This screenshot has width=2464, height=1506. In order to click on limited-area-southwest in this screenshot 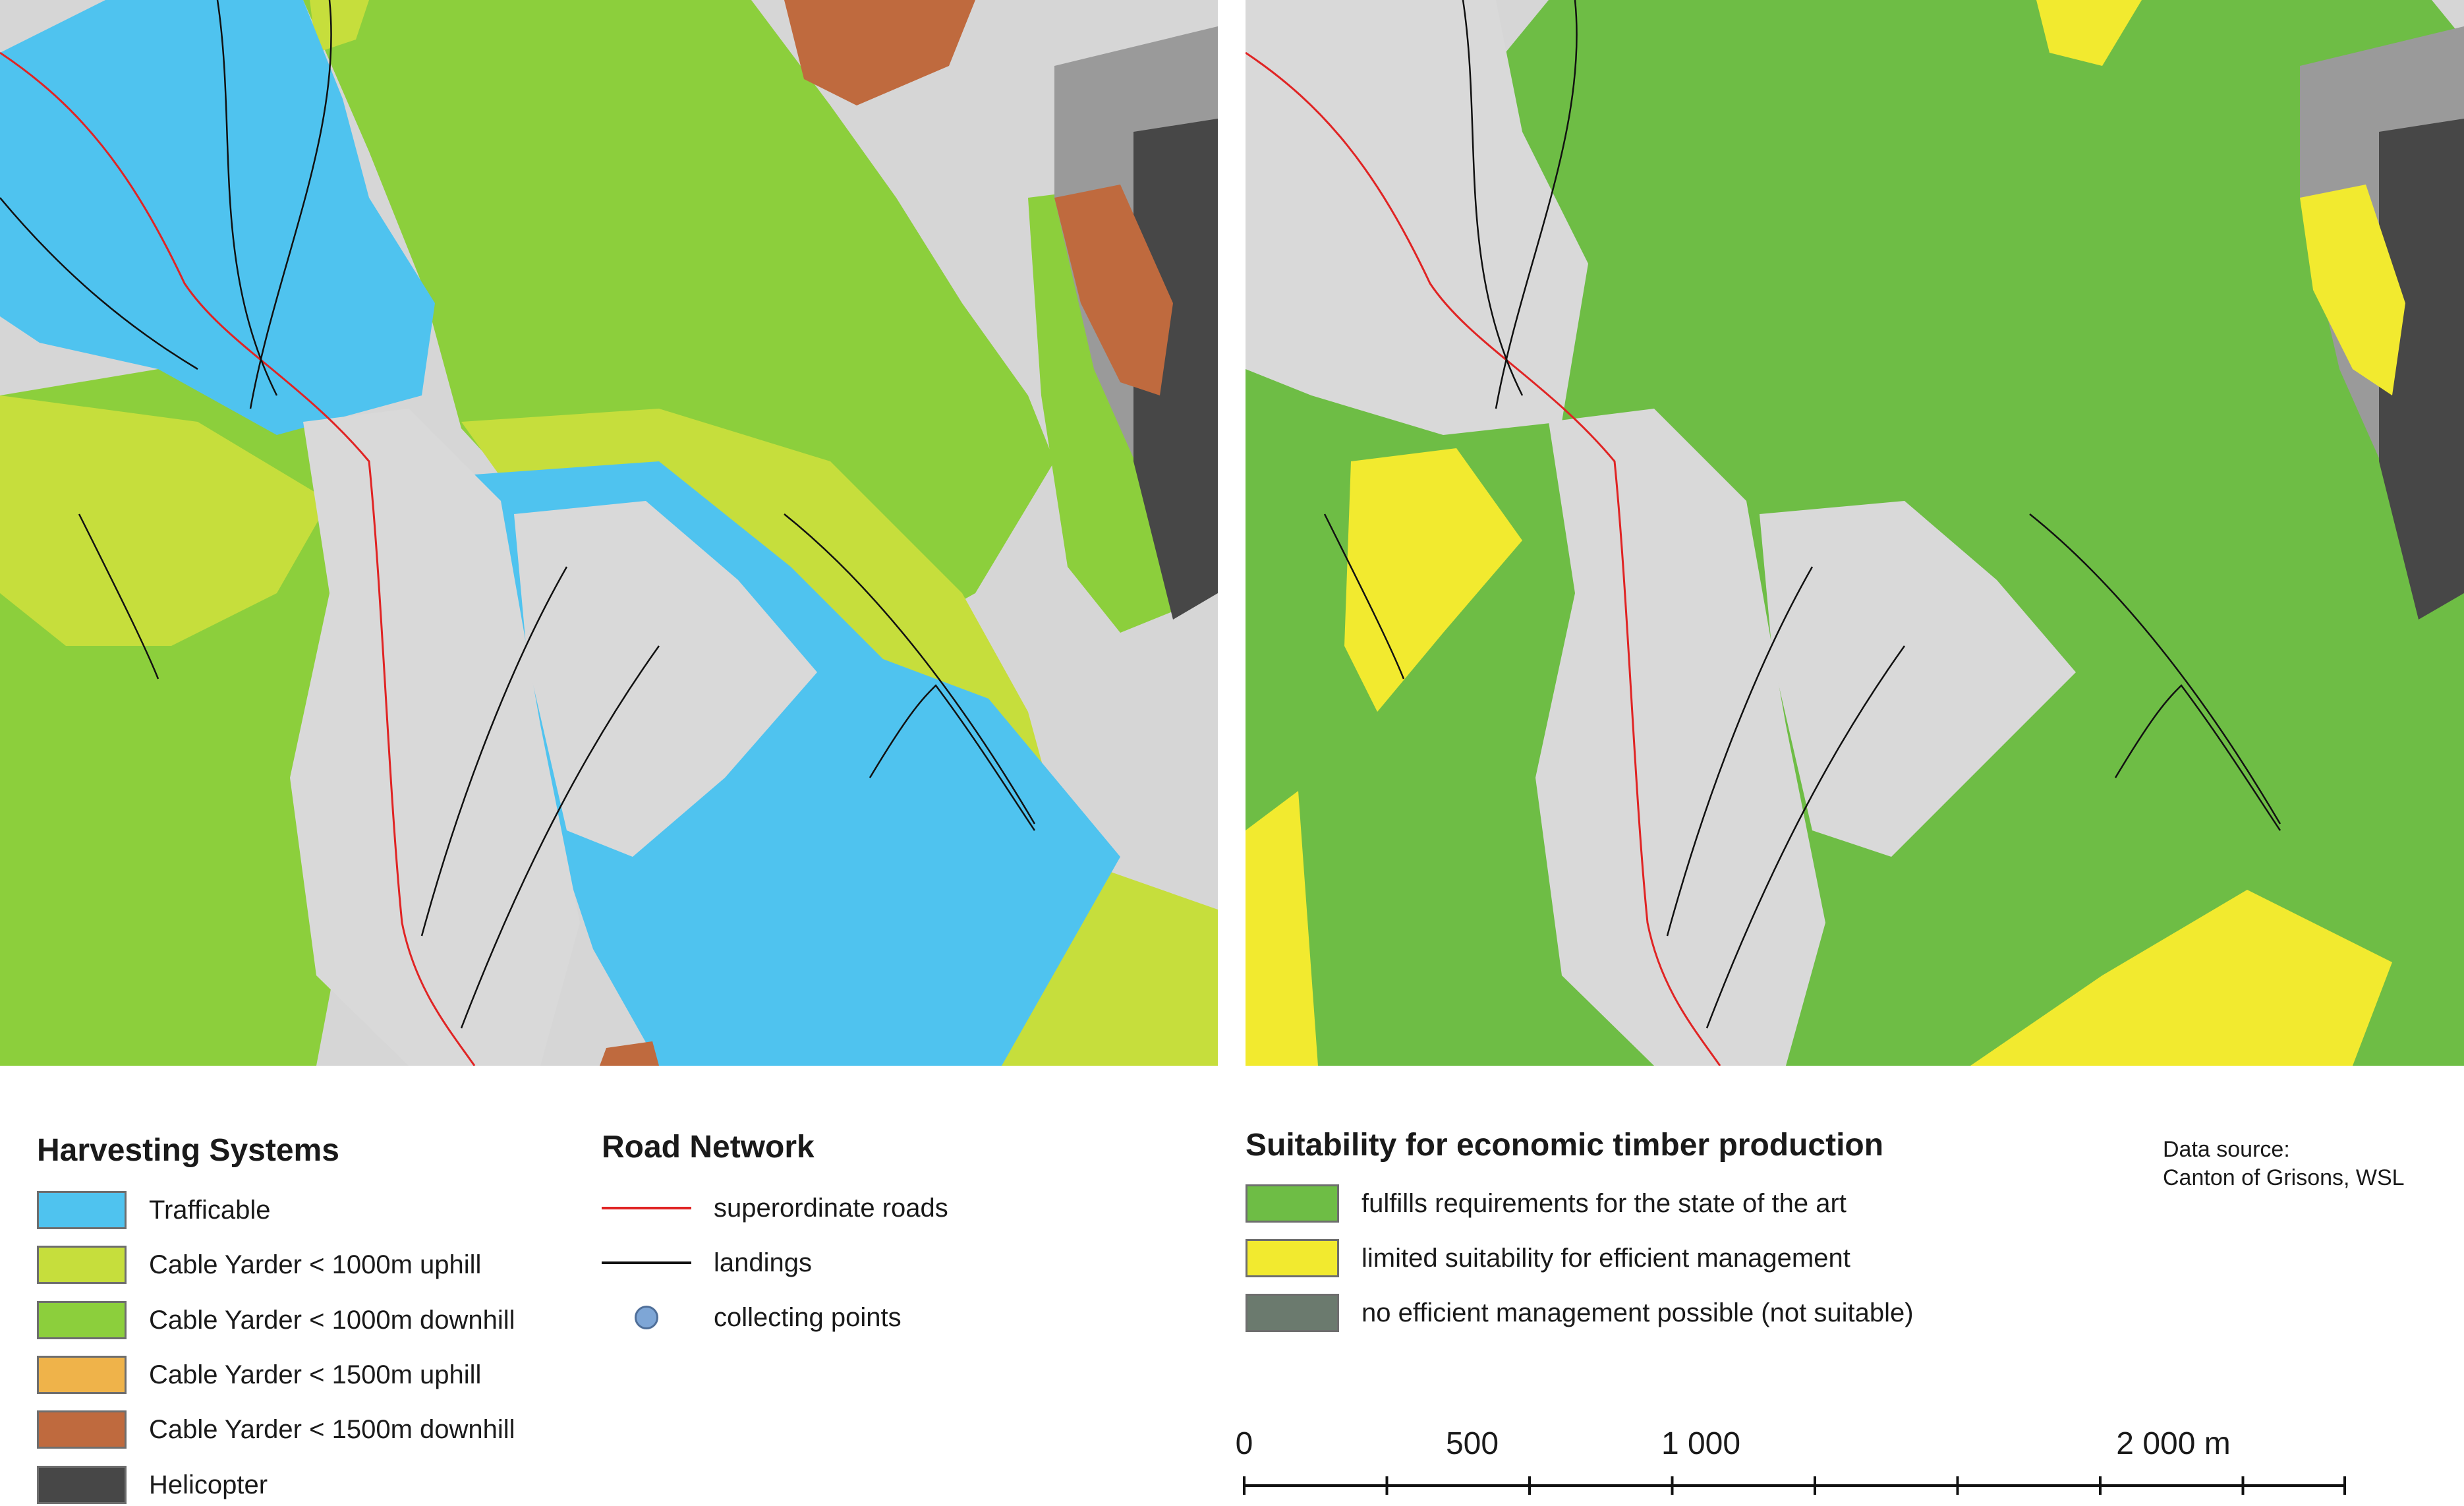, I will do `click(1282, 928)`.